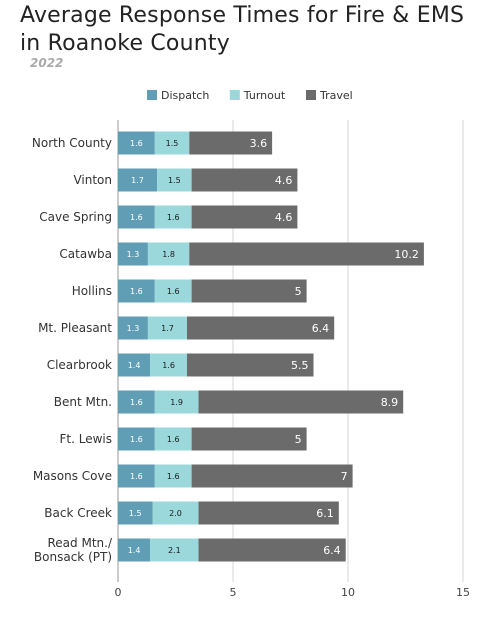  What do you see at coordinates (92, 180) in the screenshot?
I see `category-label-vinton: Vinton` at bounding box center [92, 180].